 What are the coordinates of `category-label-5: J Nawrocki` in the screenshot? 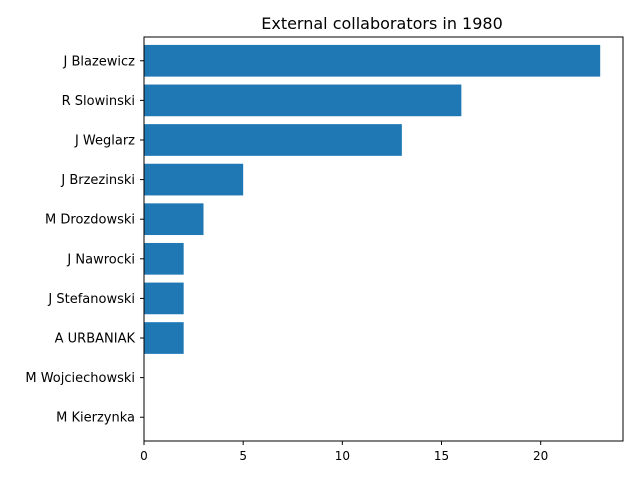 It's located at (100, 259).